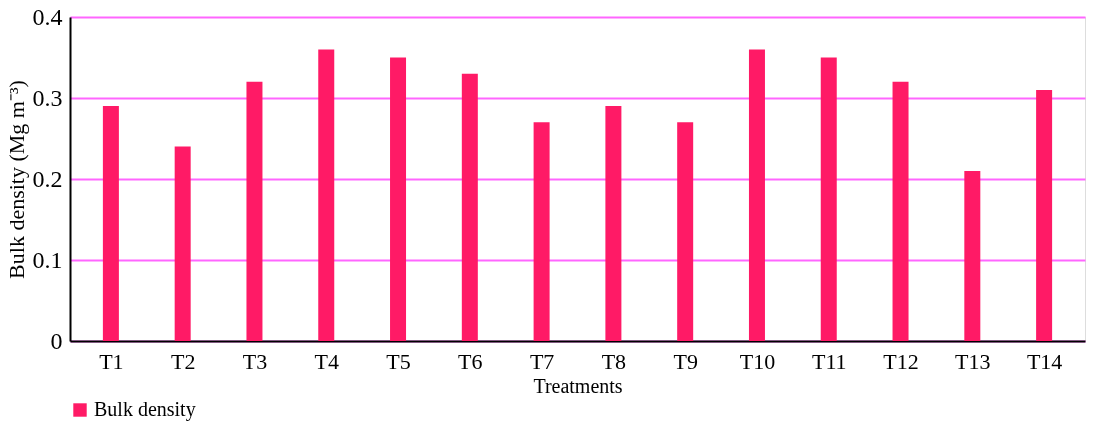 Image resolution: width=1108 pixels, height=440 pixels. What do you see at coordinates (326, 361) in the screenshot?
I see `x-tick-label: T4` at bounding box center [326, 361].